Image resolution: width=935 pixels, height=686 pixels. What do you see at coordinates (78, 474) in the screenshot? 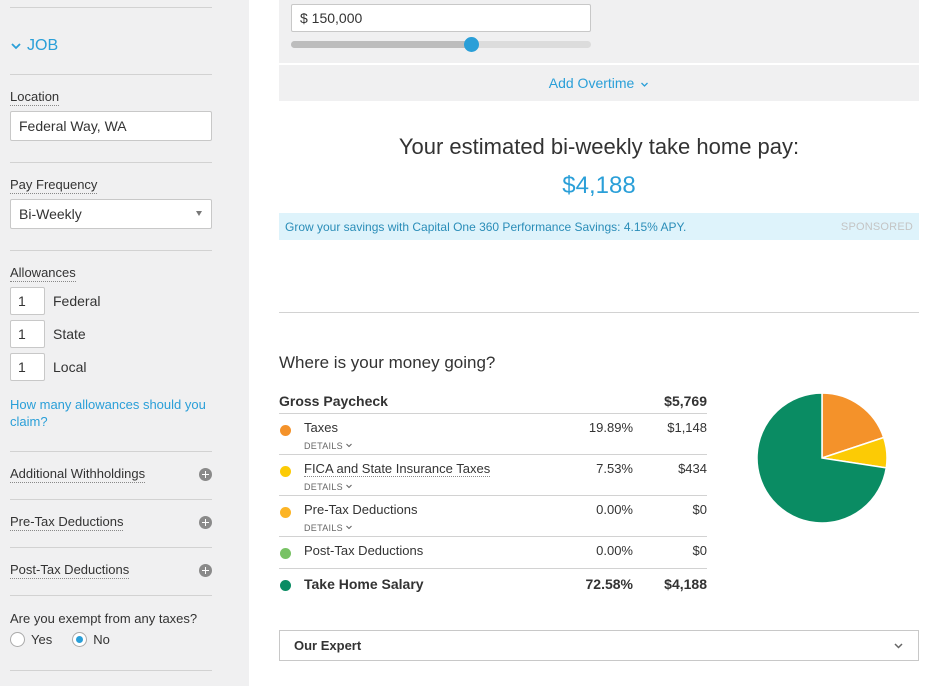
I see `additional-withholdings-label: Additional Withholdings` at bounding box center [78, 474].